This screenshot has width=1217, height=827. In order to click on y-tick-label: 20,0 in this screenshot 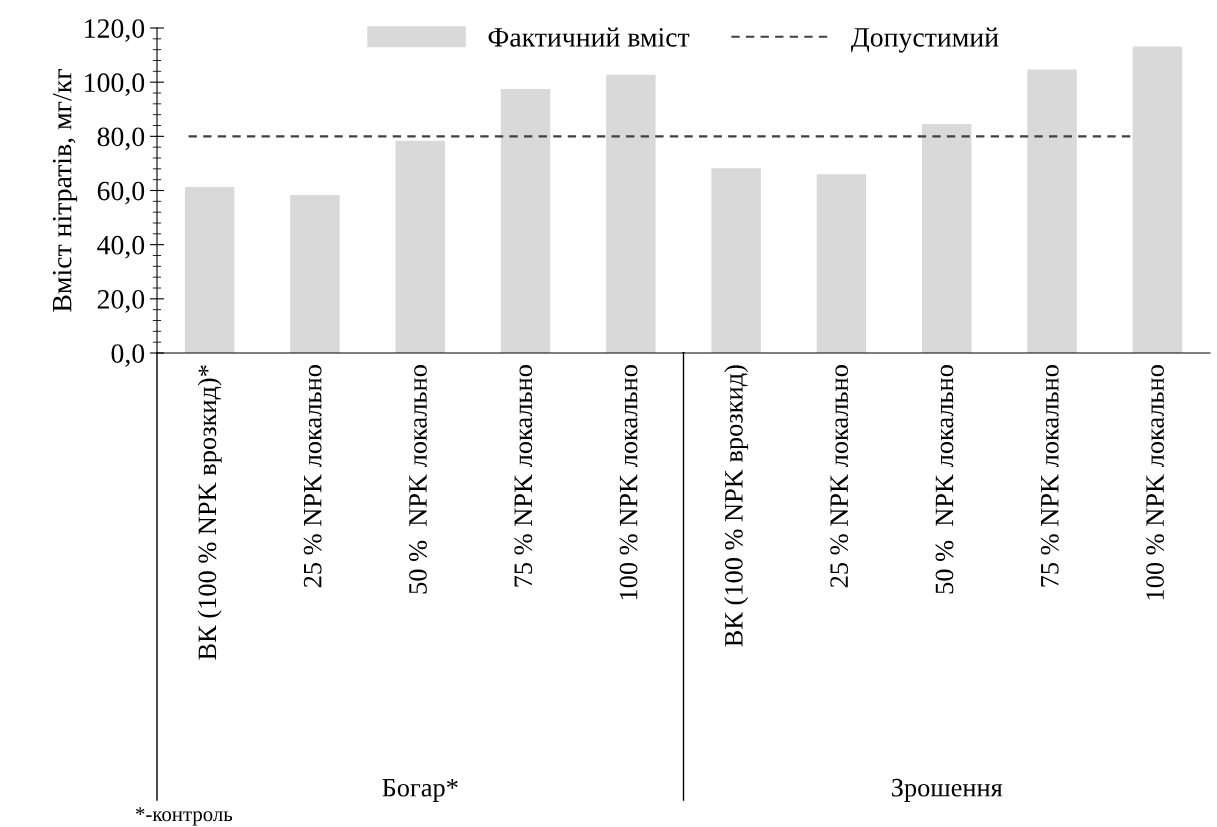, I will do `click(121, 301)`.